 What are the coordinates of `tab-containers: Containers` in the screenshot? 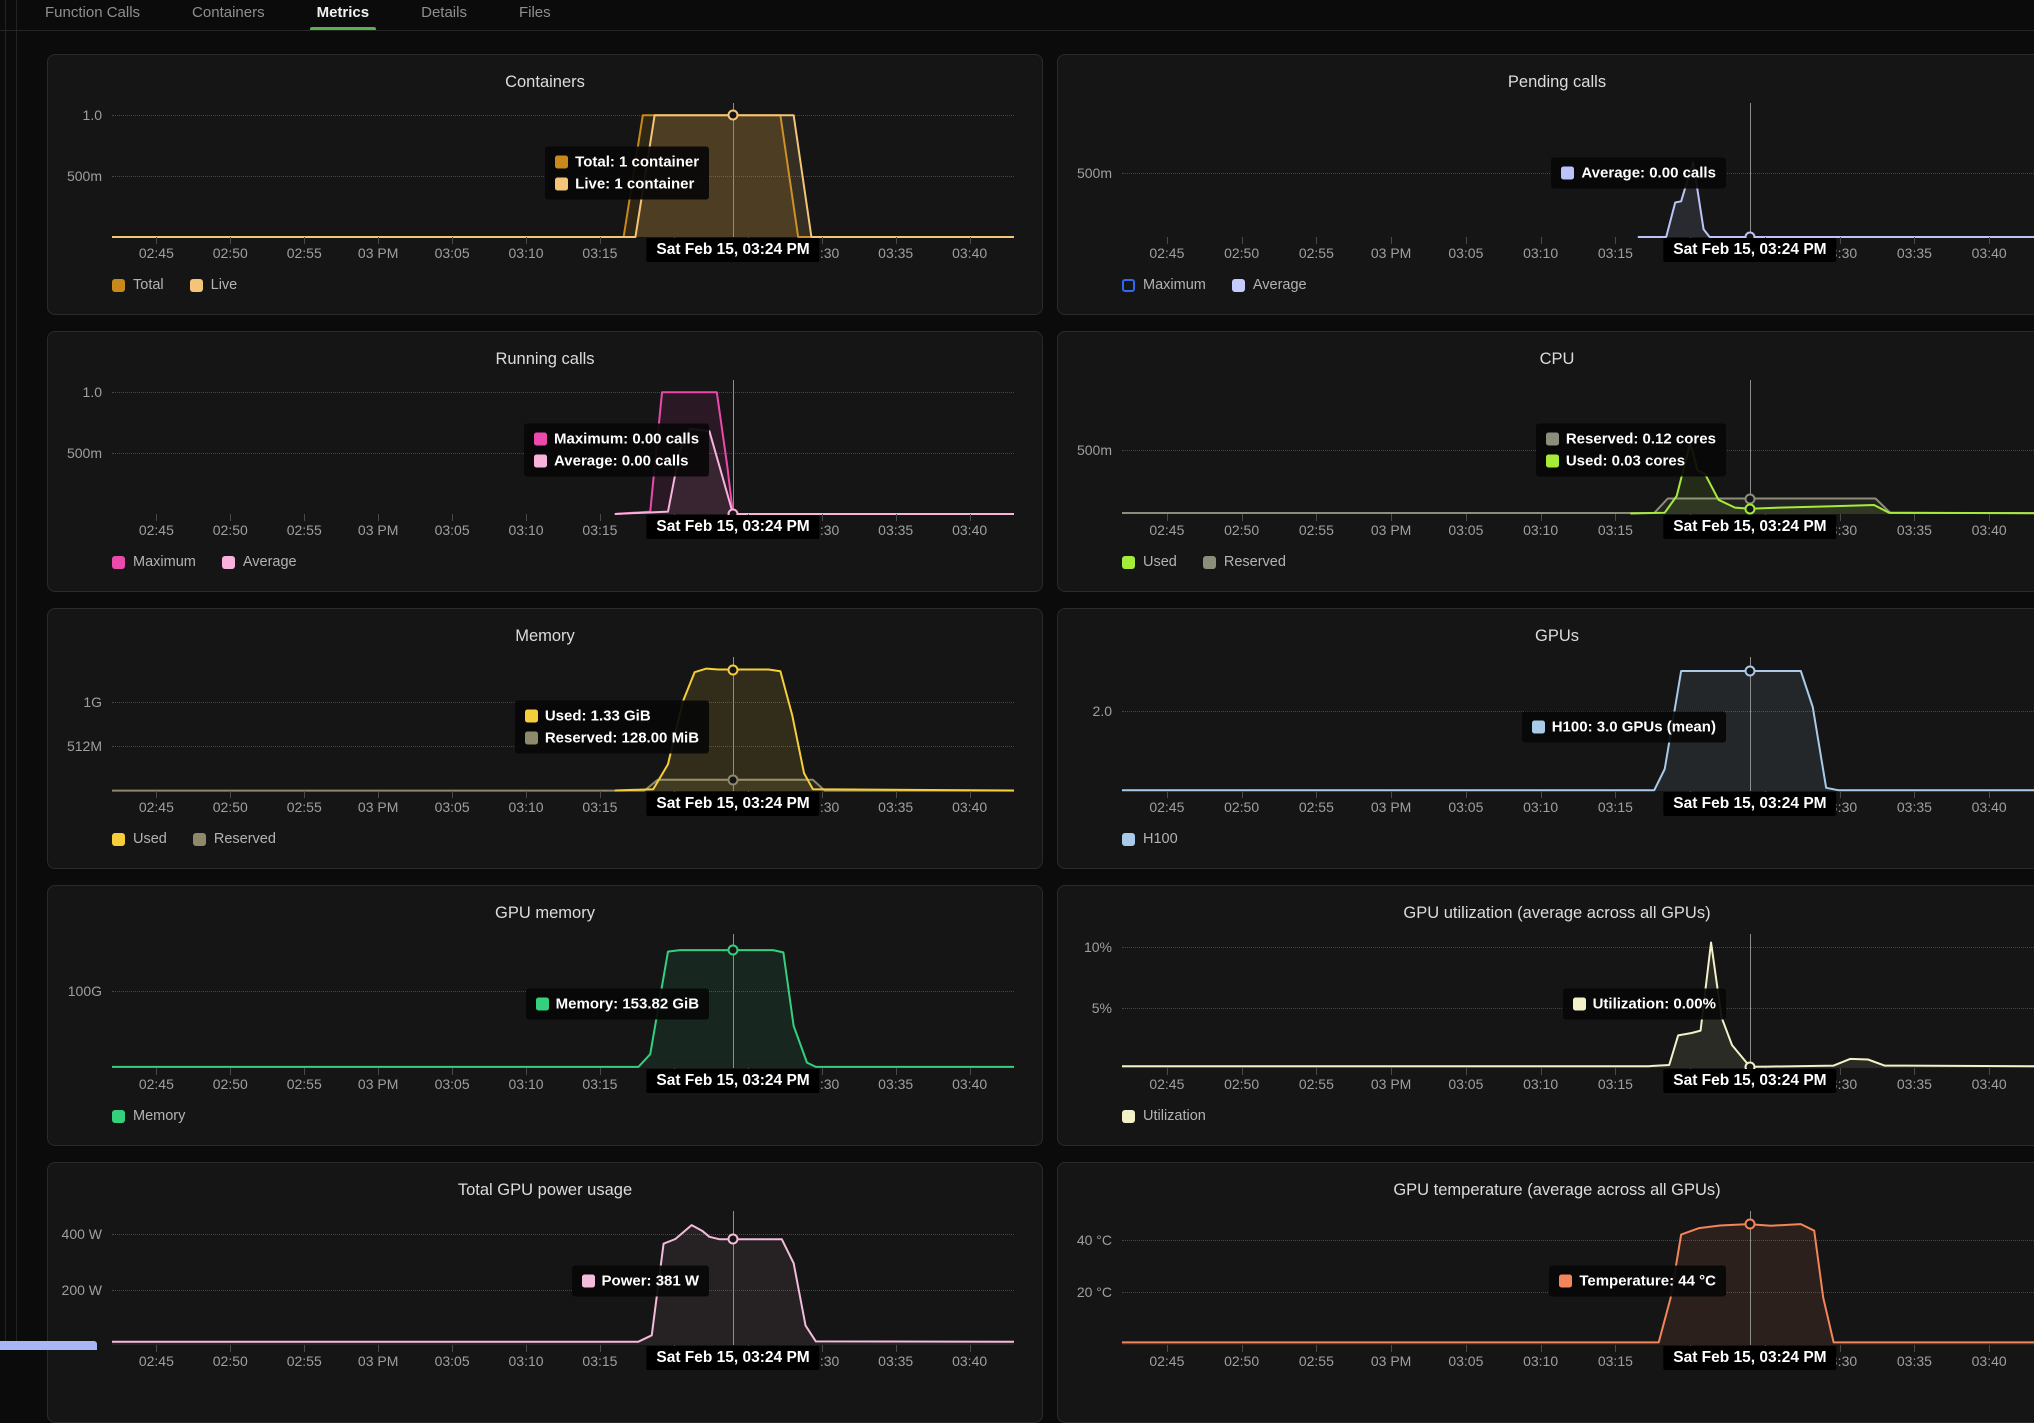 It's located at (228, 15).